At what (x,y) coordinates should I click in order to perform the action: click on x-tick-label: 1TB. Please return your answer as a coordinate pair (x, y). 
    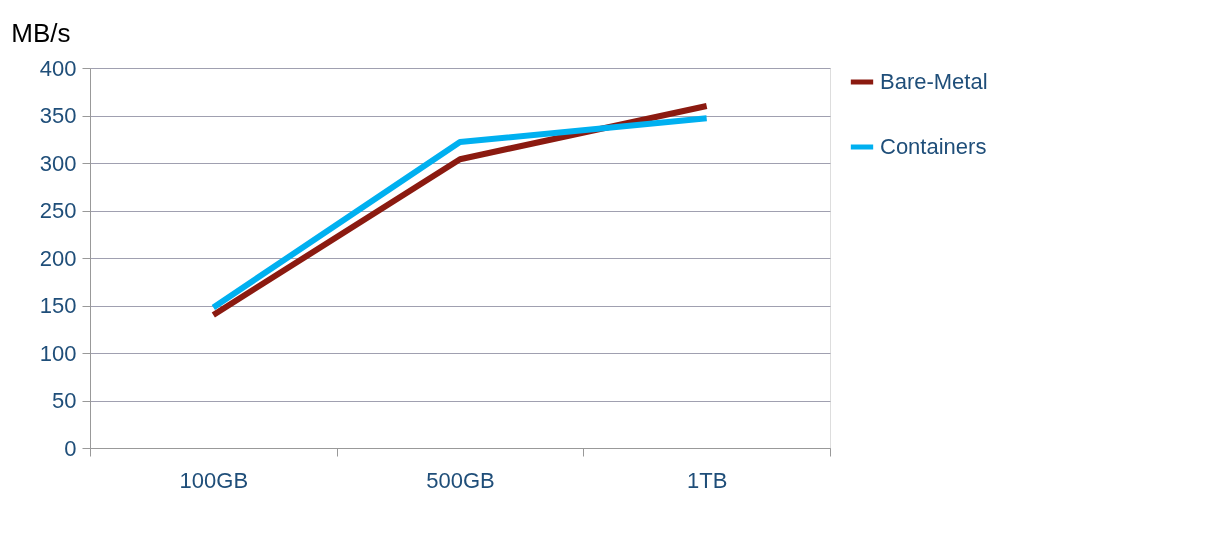
    Looking at the image, I should click on (707, 480).